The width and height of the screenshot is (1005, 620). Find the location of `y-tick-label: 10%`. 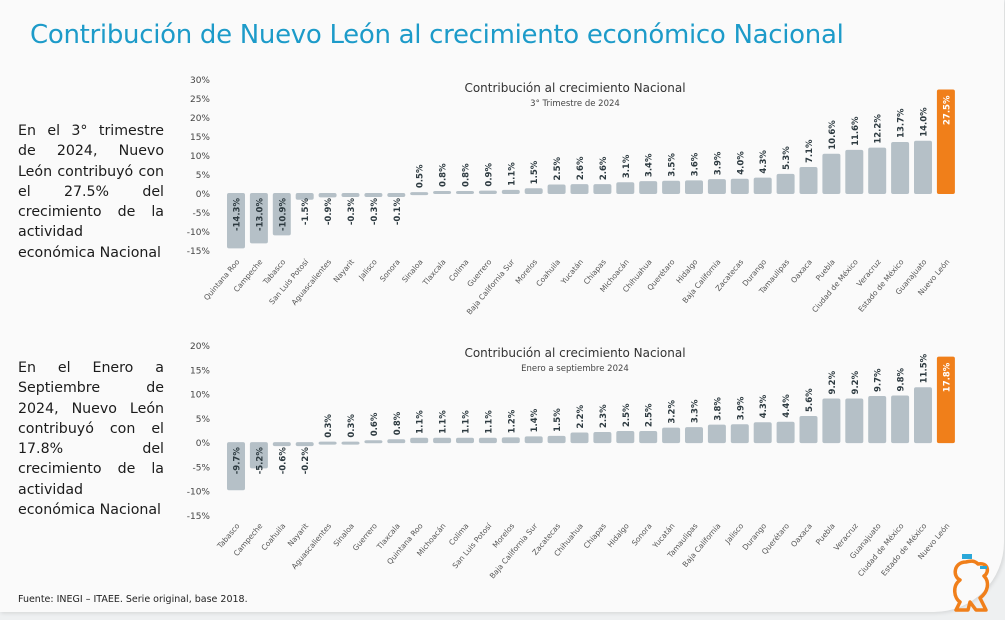

y-tick-label: 10% is located at coordinates (200, 396).